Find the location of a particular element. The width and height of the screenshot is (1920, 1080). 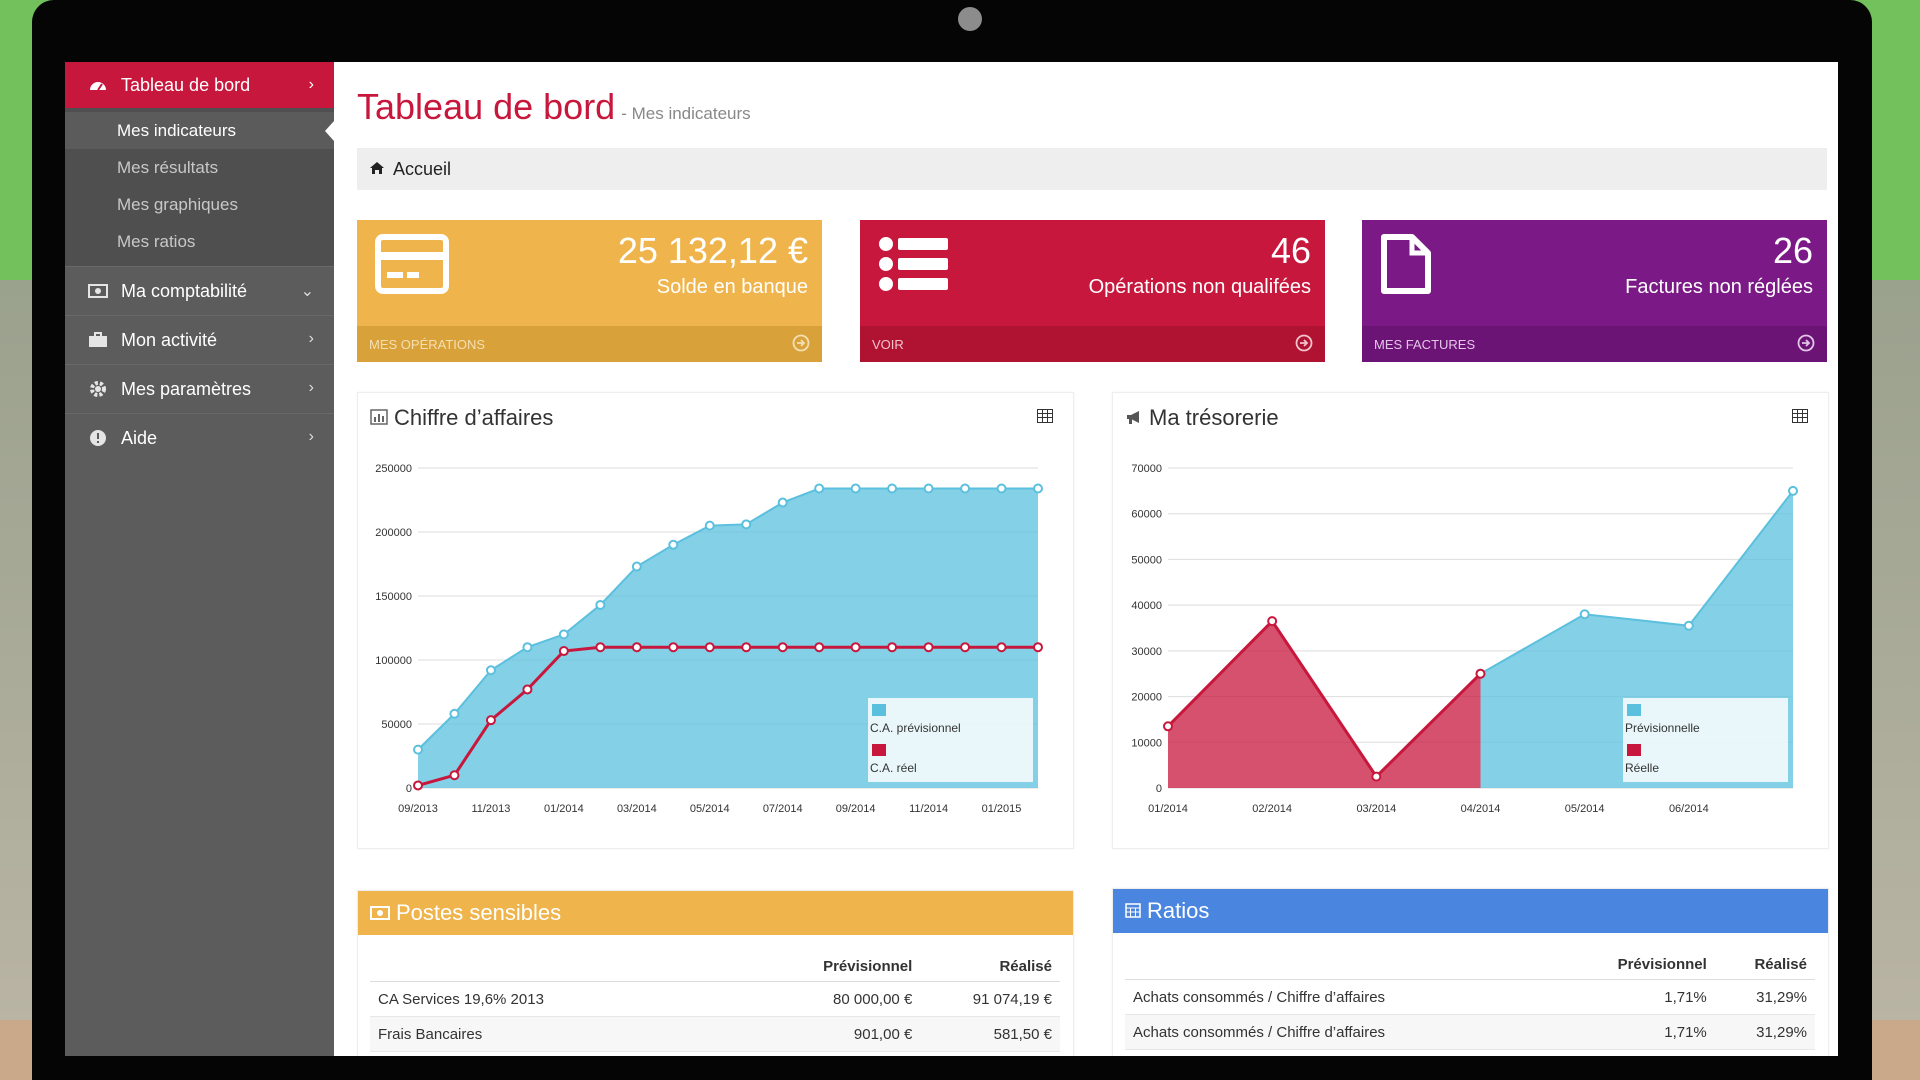

sidebar-item-mes-parametres: Mes paramètres › is located at coordinates (199, 388).